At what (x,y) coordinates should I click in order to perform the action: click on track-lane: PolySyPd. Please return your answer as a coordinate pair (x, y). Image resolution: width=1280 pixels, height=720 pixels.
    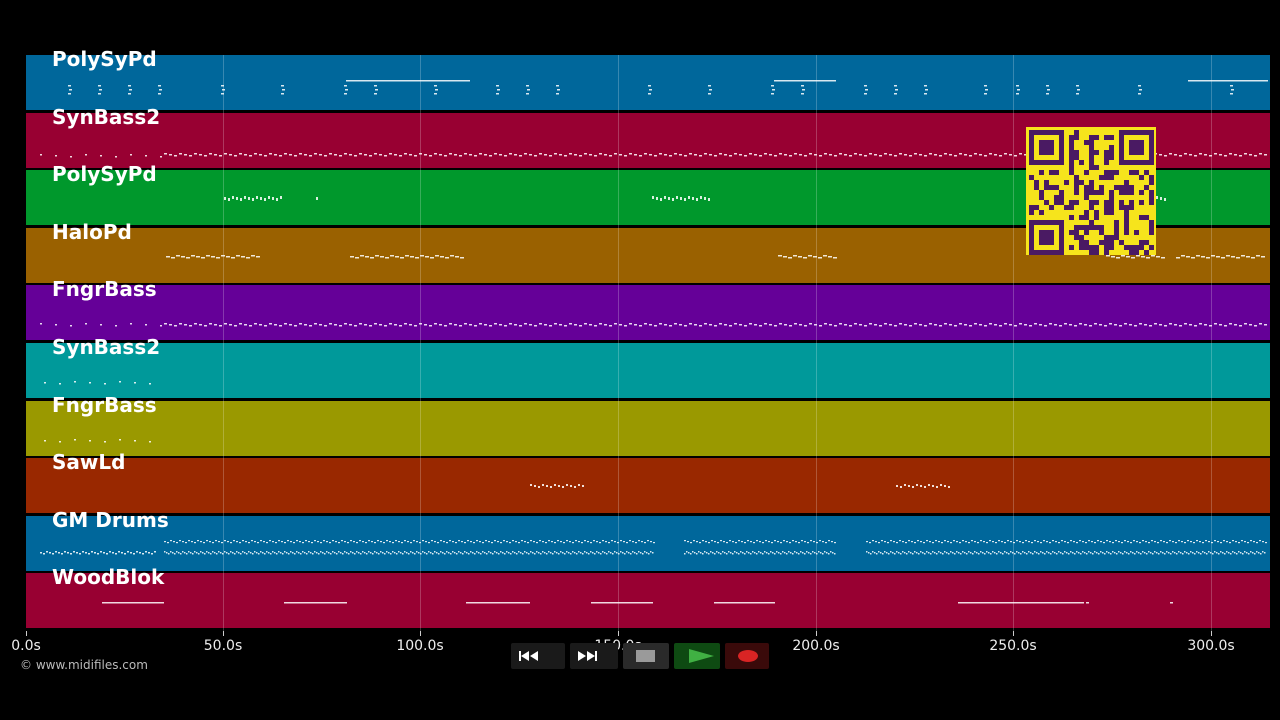
    Looking at the image, I should click on (648, 78).